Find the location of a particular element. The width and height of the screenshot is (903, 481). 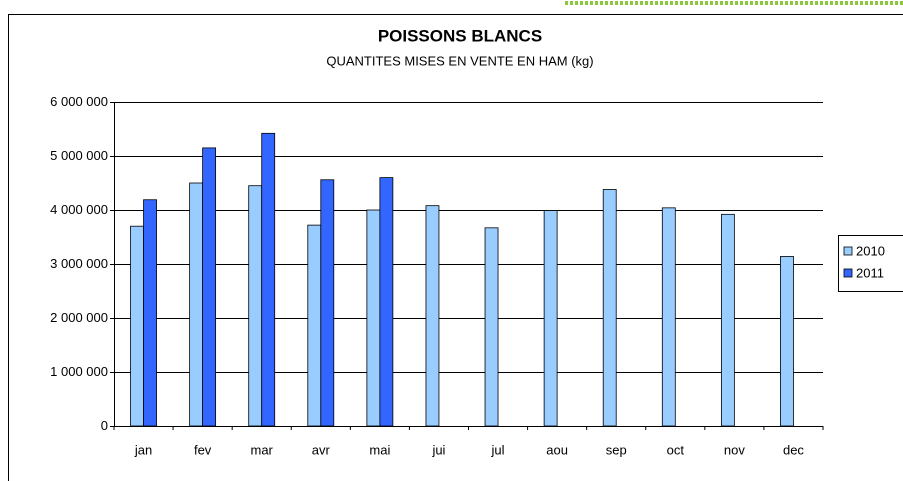

y-tick-label: 4 000 000 is located at coordinates (79, 209).